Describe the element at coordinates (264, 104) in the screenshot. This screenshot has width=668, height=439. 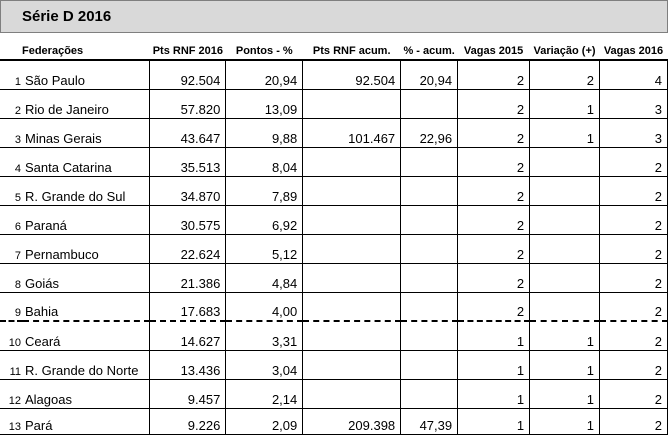
I see `table-cell: 13,09` at that location.